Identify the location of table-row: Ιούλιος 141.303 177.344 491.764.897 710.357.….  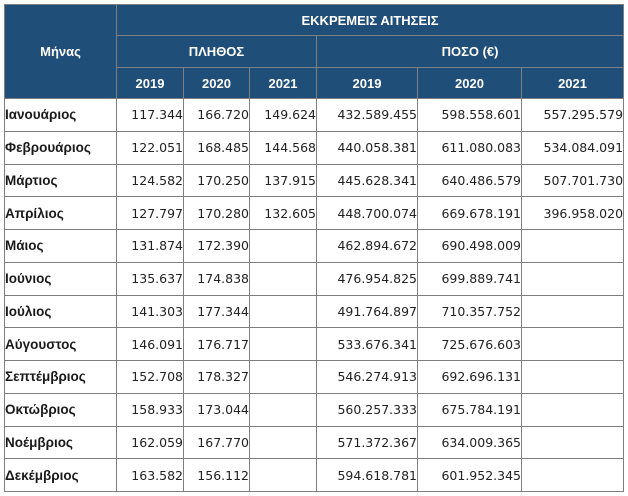
(314, 311).